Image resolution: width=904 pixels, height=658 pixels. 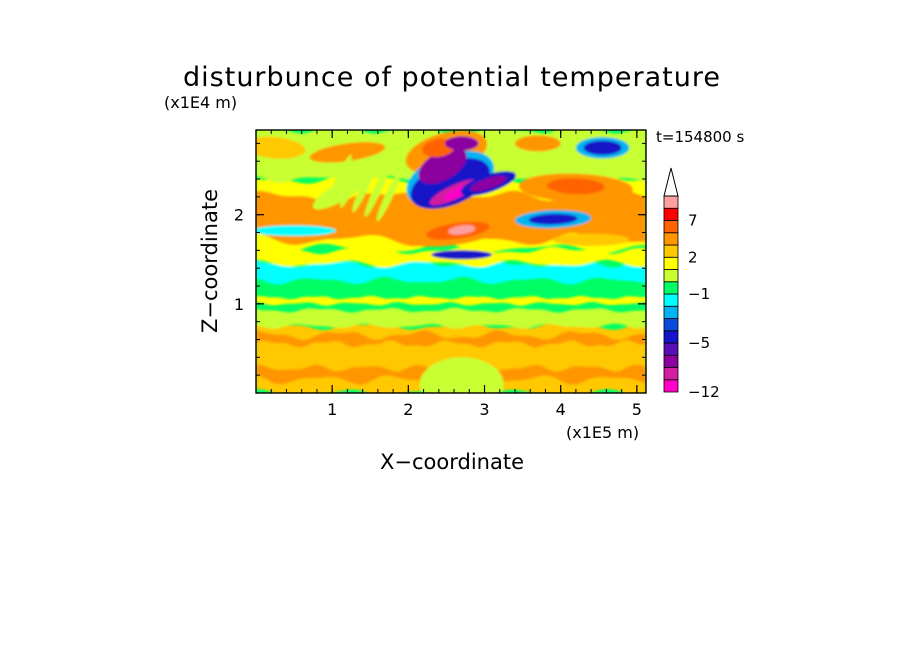 I want to click on contour-blob-bottom-green, so click(x=461, y=375).